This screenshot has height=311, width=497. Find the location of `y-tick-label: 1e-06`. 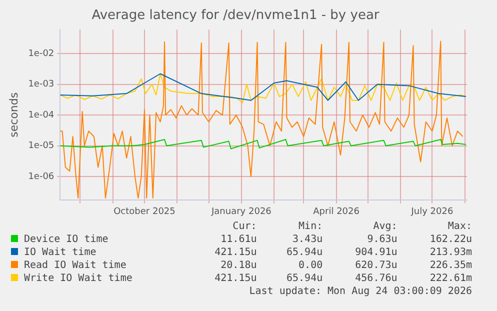

y-tick-label: 1e-06 is located at coordinates (41, 177).